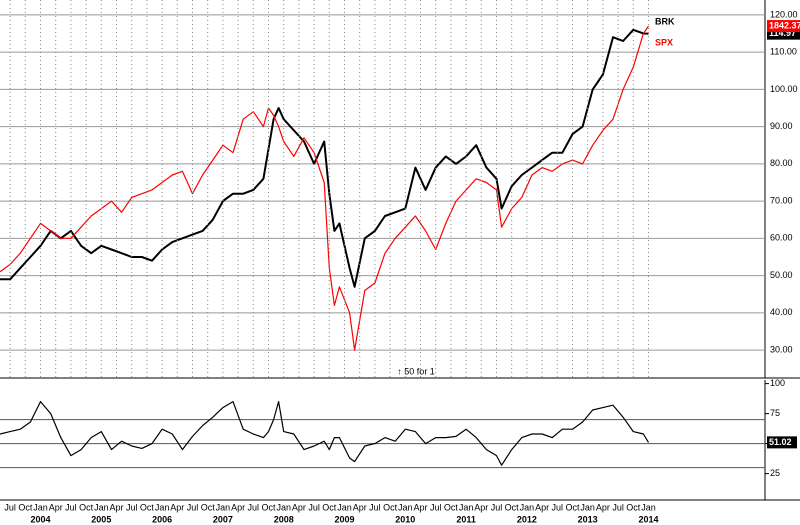 The height and width of the screenshot is (525, 800). Describe the element at coordinates (781, 238) in the screenshot. I see `y-tick-label: 60.00` at that location.